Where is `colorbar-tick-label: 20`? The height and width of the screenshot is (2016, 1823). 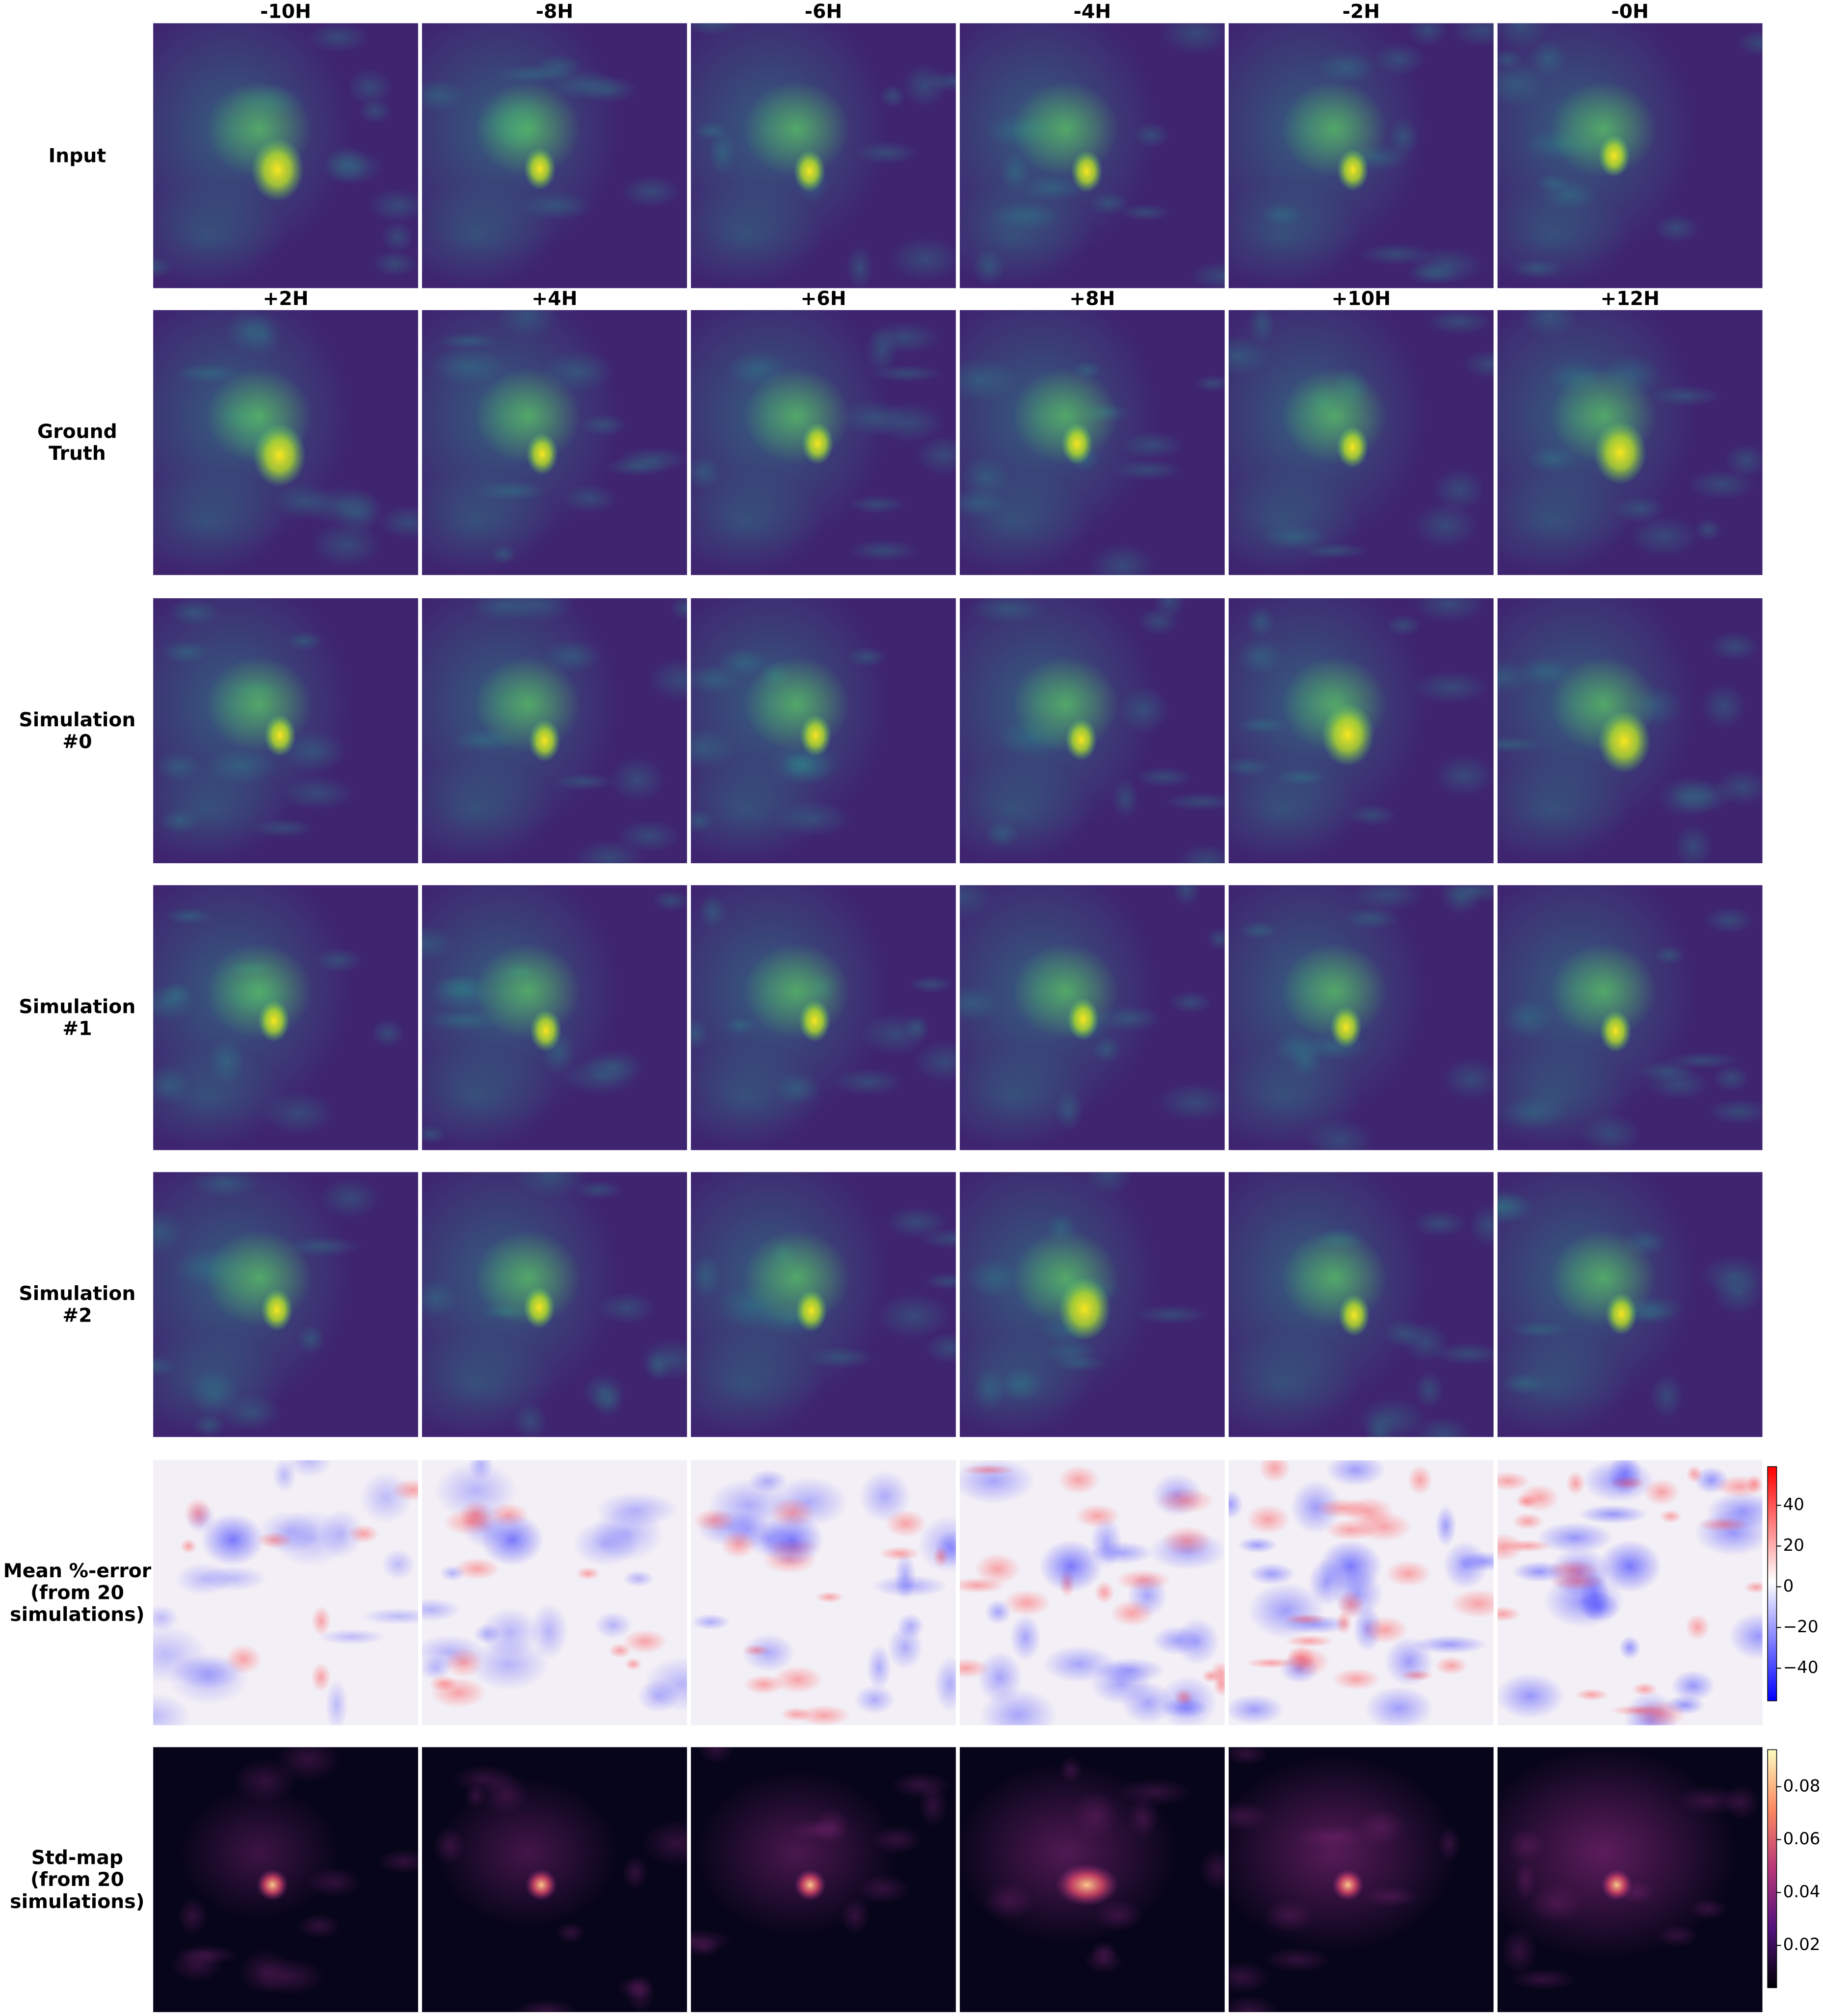 colorbar-tick-label: 20 is located at coordinates (1793, 1545).